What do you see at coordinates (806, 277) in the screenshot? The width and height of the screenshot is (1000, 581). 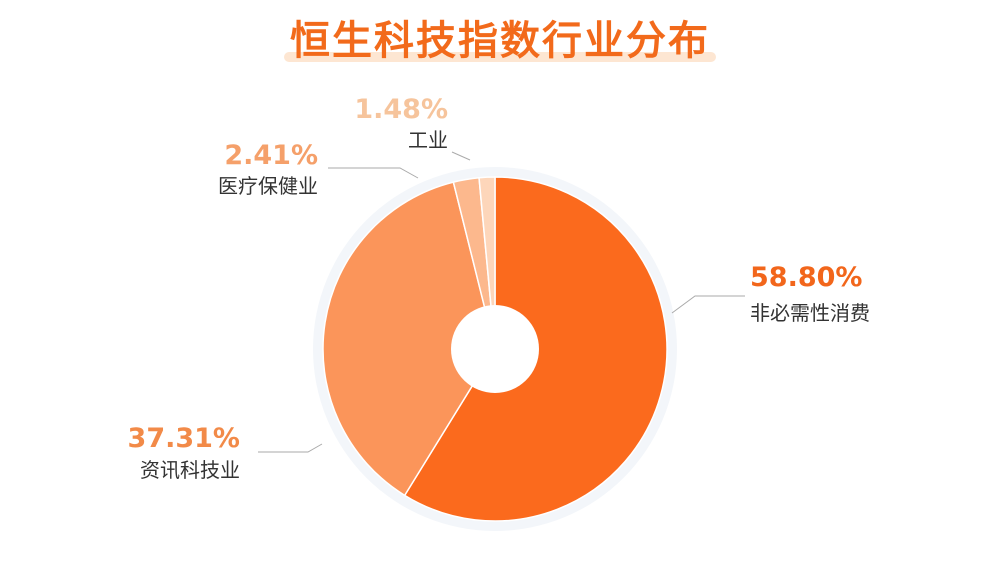 I see `slice-value-label: 58.80%` at bounding box center [806, 277].